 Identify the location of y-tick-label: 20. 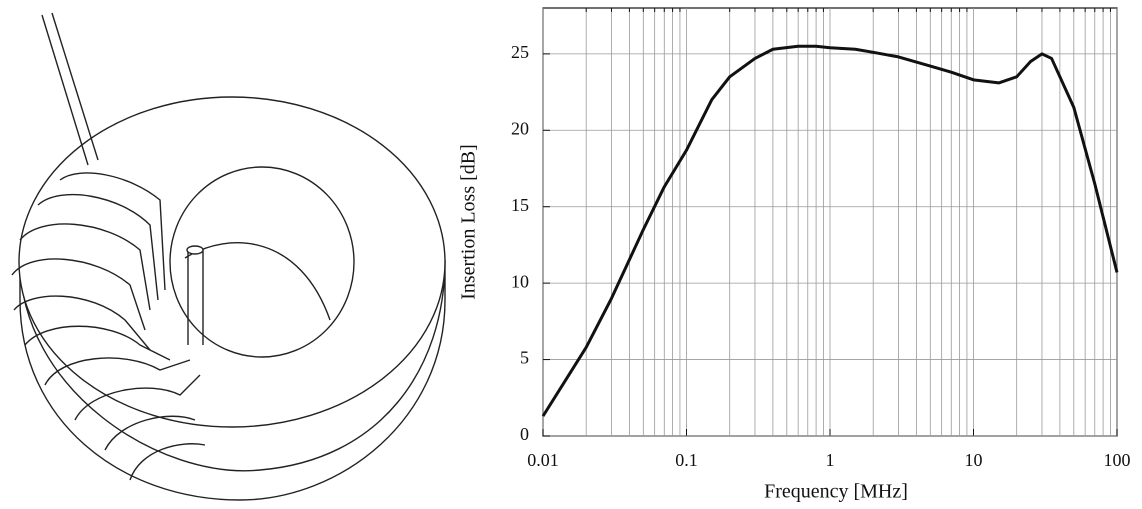
(520, 128).